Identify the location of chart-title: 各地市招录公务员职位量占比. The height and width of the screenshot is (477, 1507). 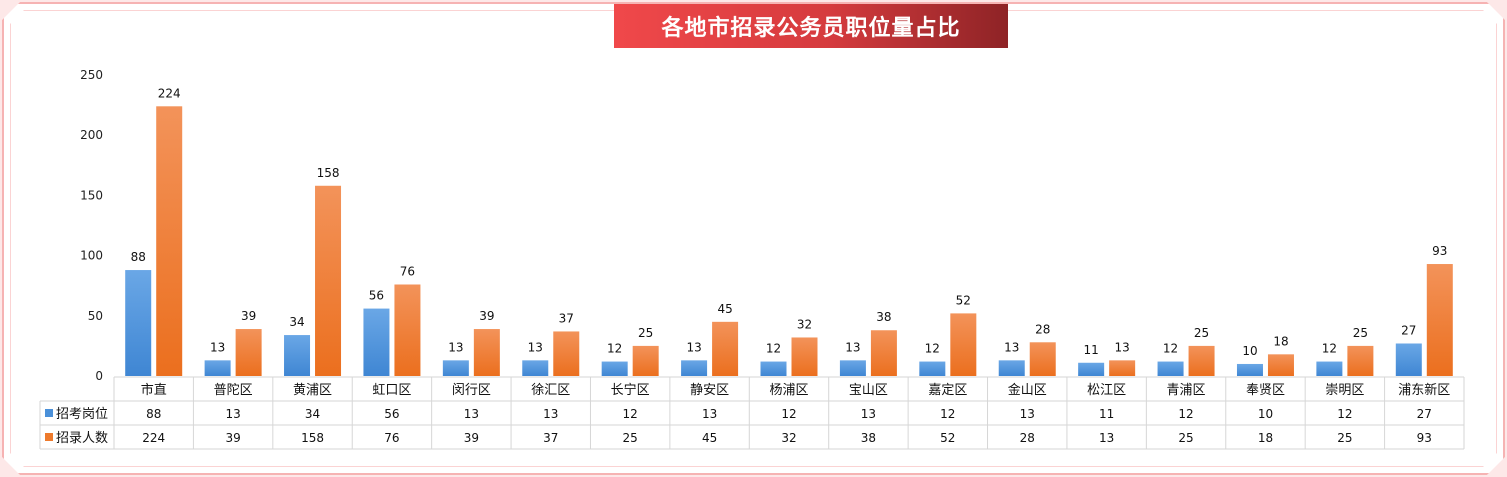
(811, 26).